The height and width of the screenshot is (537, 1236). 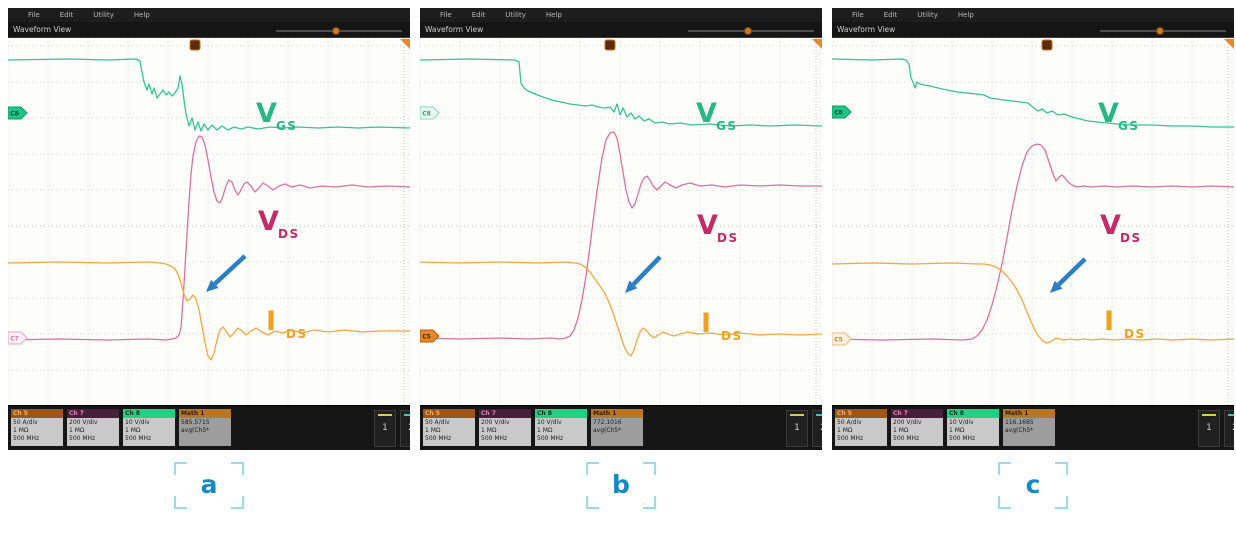 What do you see at coordinates (728, 238) in the screenshot?
I see `wave-label-subscript: DS` at bounding box center [728, 238].